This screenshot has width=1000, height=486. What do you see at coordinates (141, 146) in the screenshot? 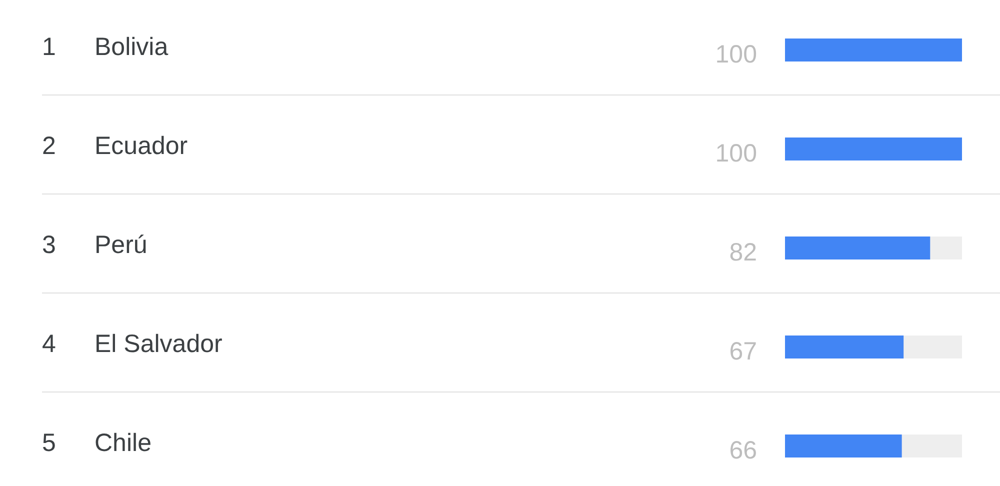
I see `y-tick-label: Ecuador` at bounding box center [141, 146].